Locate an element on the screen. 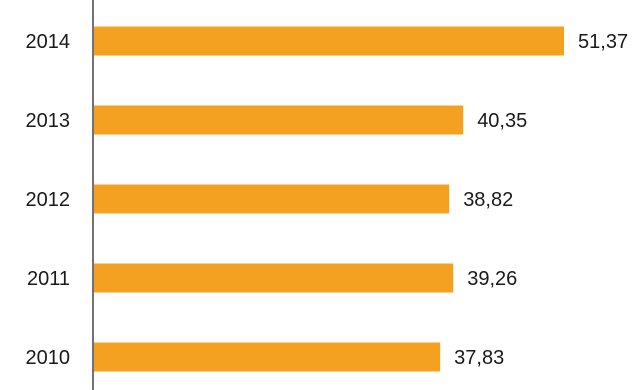 This screenshot has height=390, width=638. bar-2013 is located at coordinates (279, 120).